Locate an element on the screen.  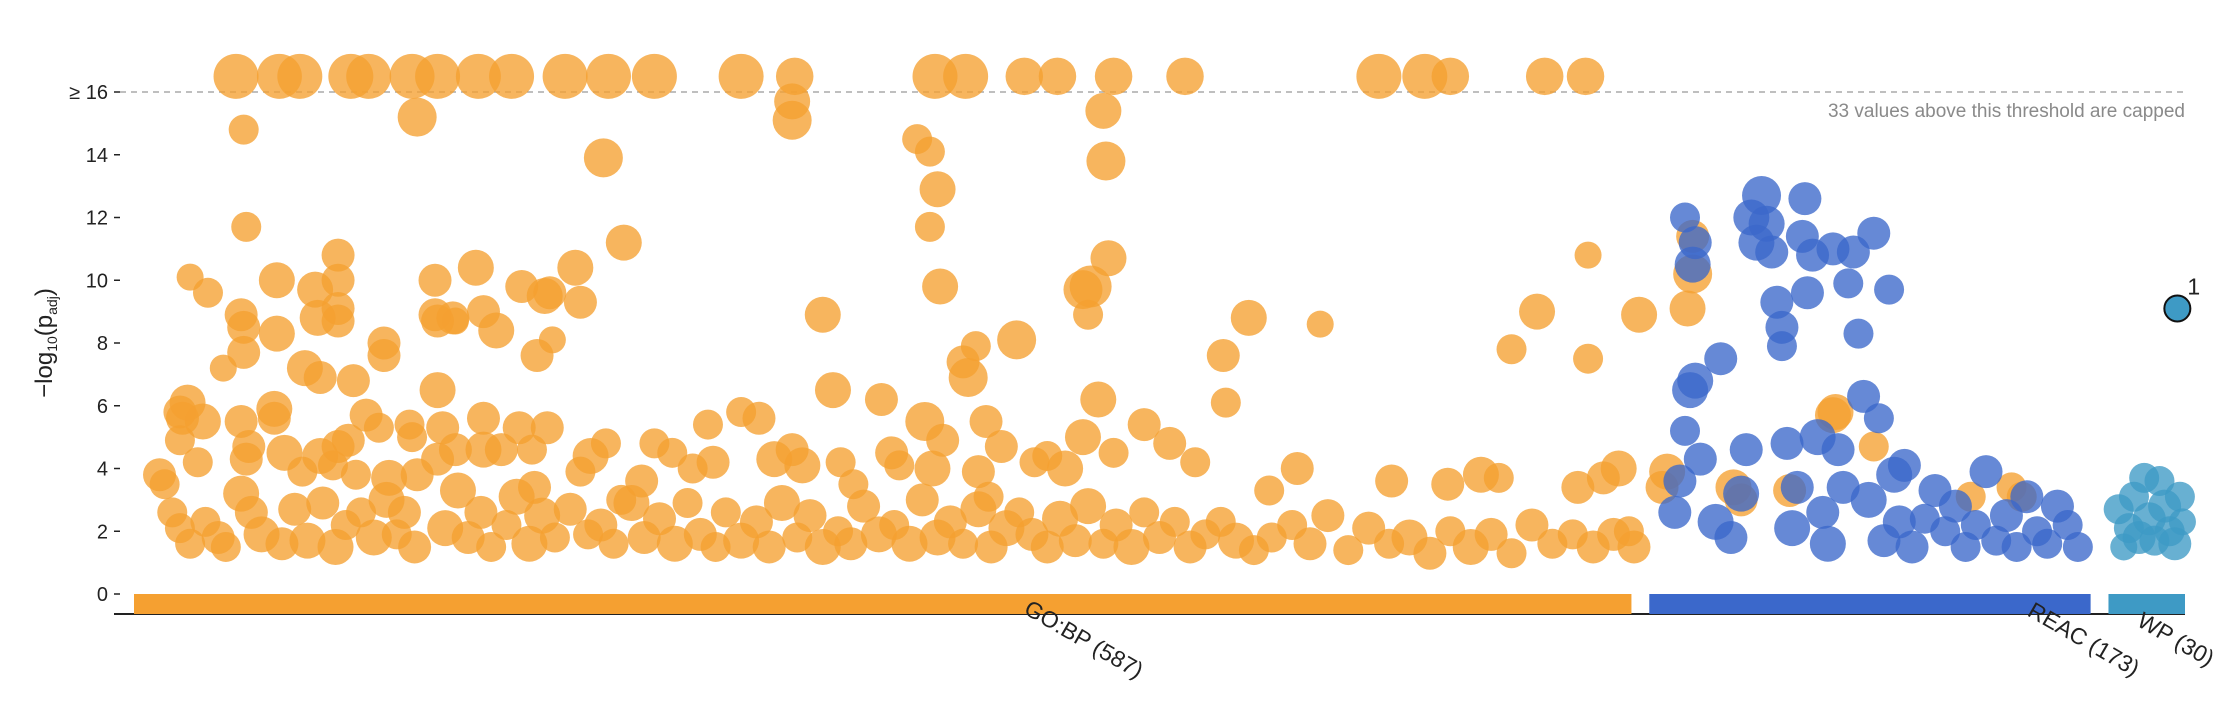
y-axis-title: −log10(padj) is located at coordinates (45, 343).